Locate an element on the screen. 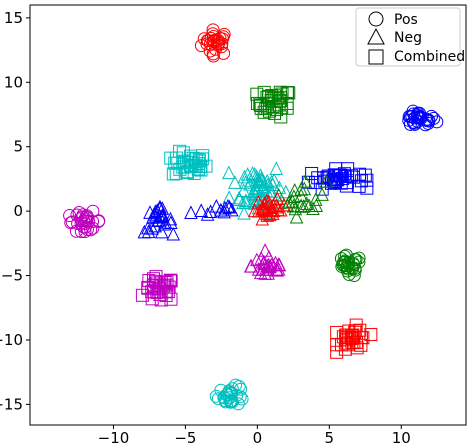 This screenshot has width=474, height=448. legend: Pos Neg Combined is located at coordinates (410, 37).